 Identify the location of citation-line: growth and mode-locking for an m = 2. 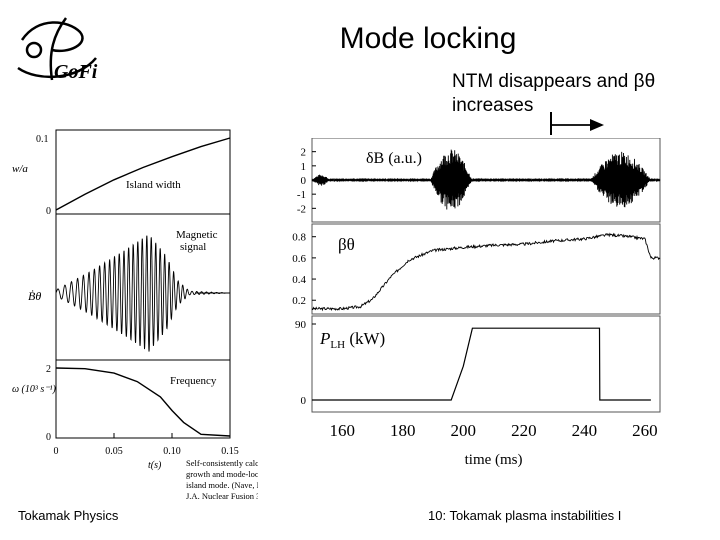
(222, 474).